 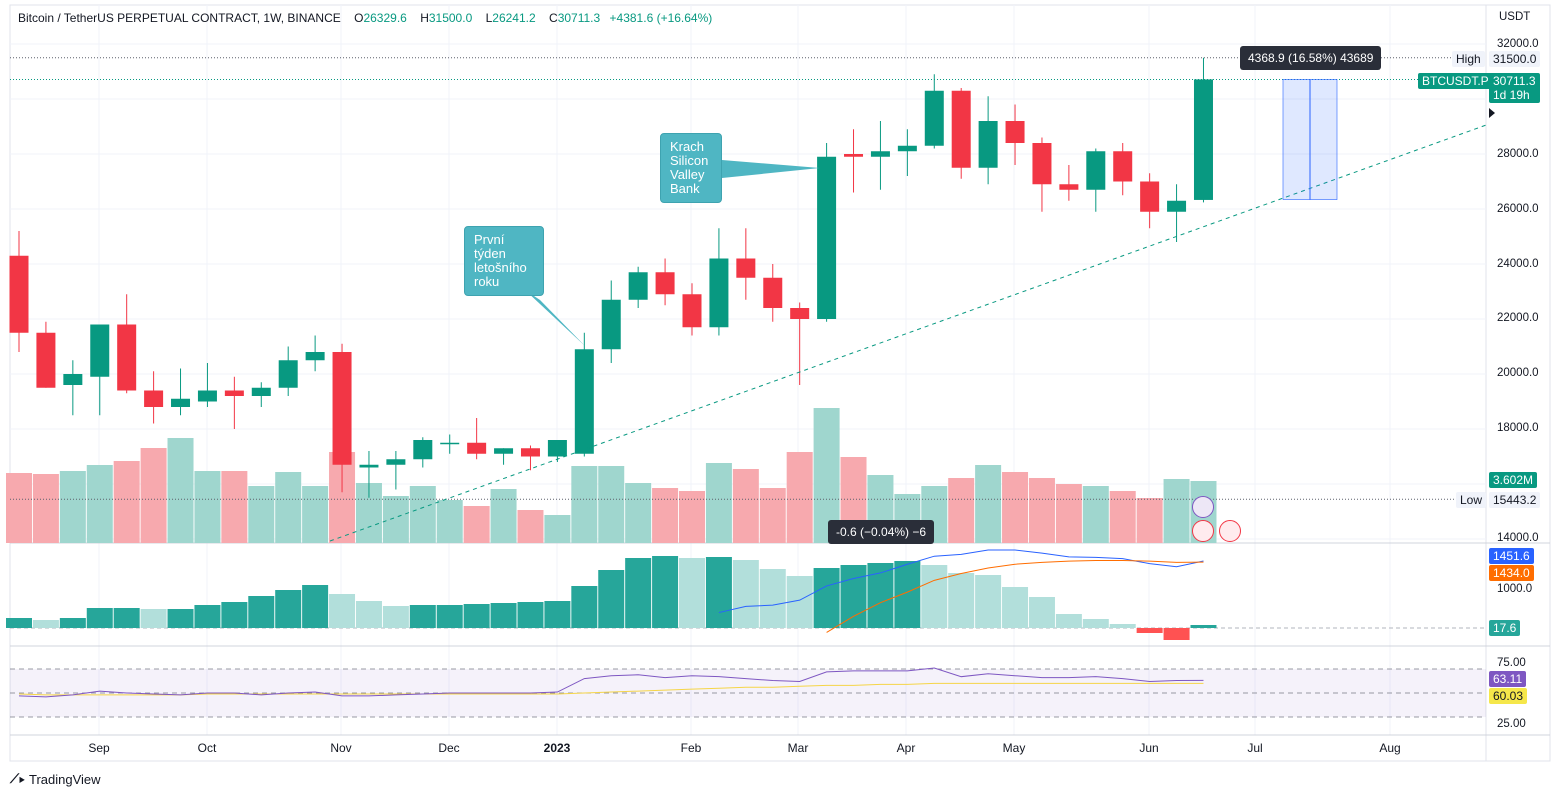 I want to click on trendline-arrow-icon, so click(x=1492, y=113).